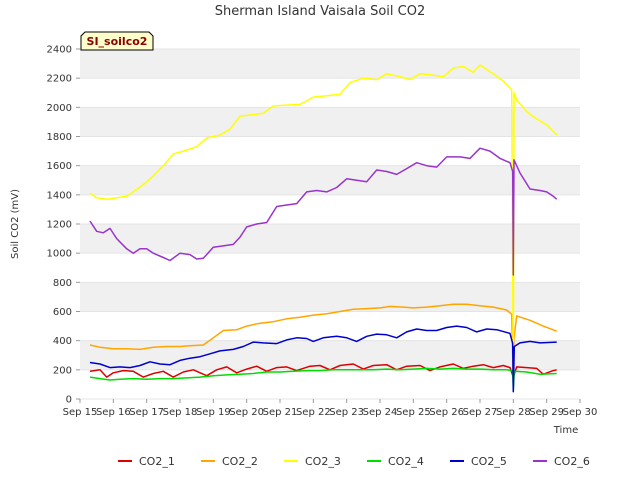 The image size is (640, 480). What do you see at coordinates (59, 79) in the screenshot?
I see `y-tick-label: 2200` at bounding box center [59, 79].